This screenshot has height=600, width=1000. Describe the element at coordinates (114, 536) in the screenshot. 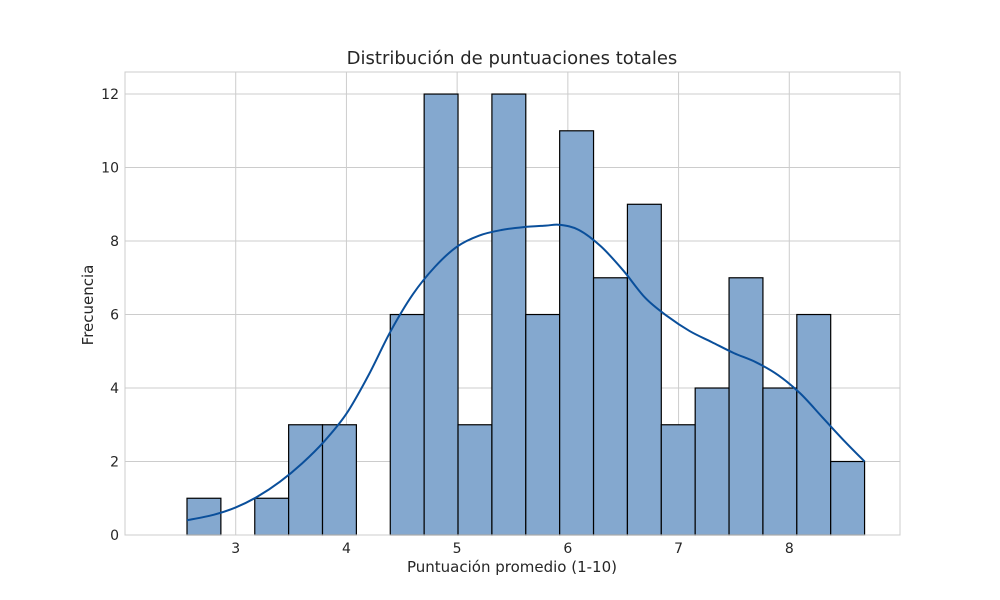

I see `y-tick-label: 0` at that location.